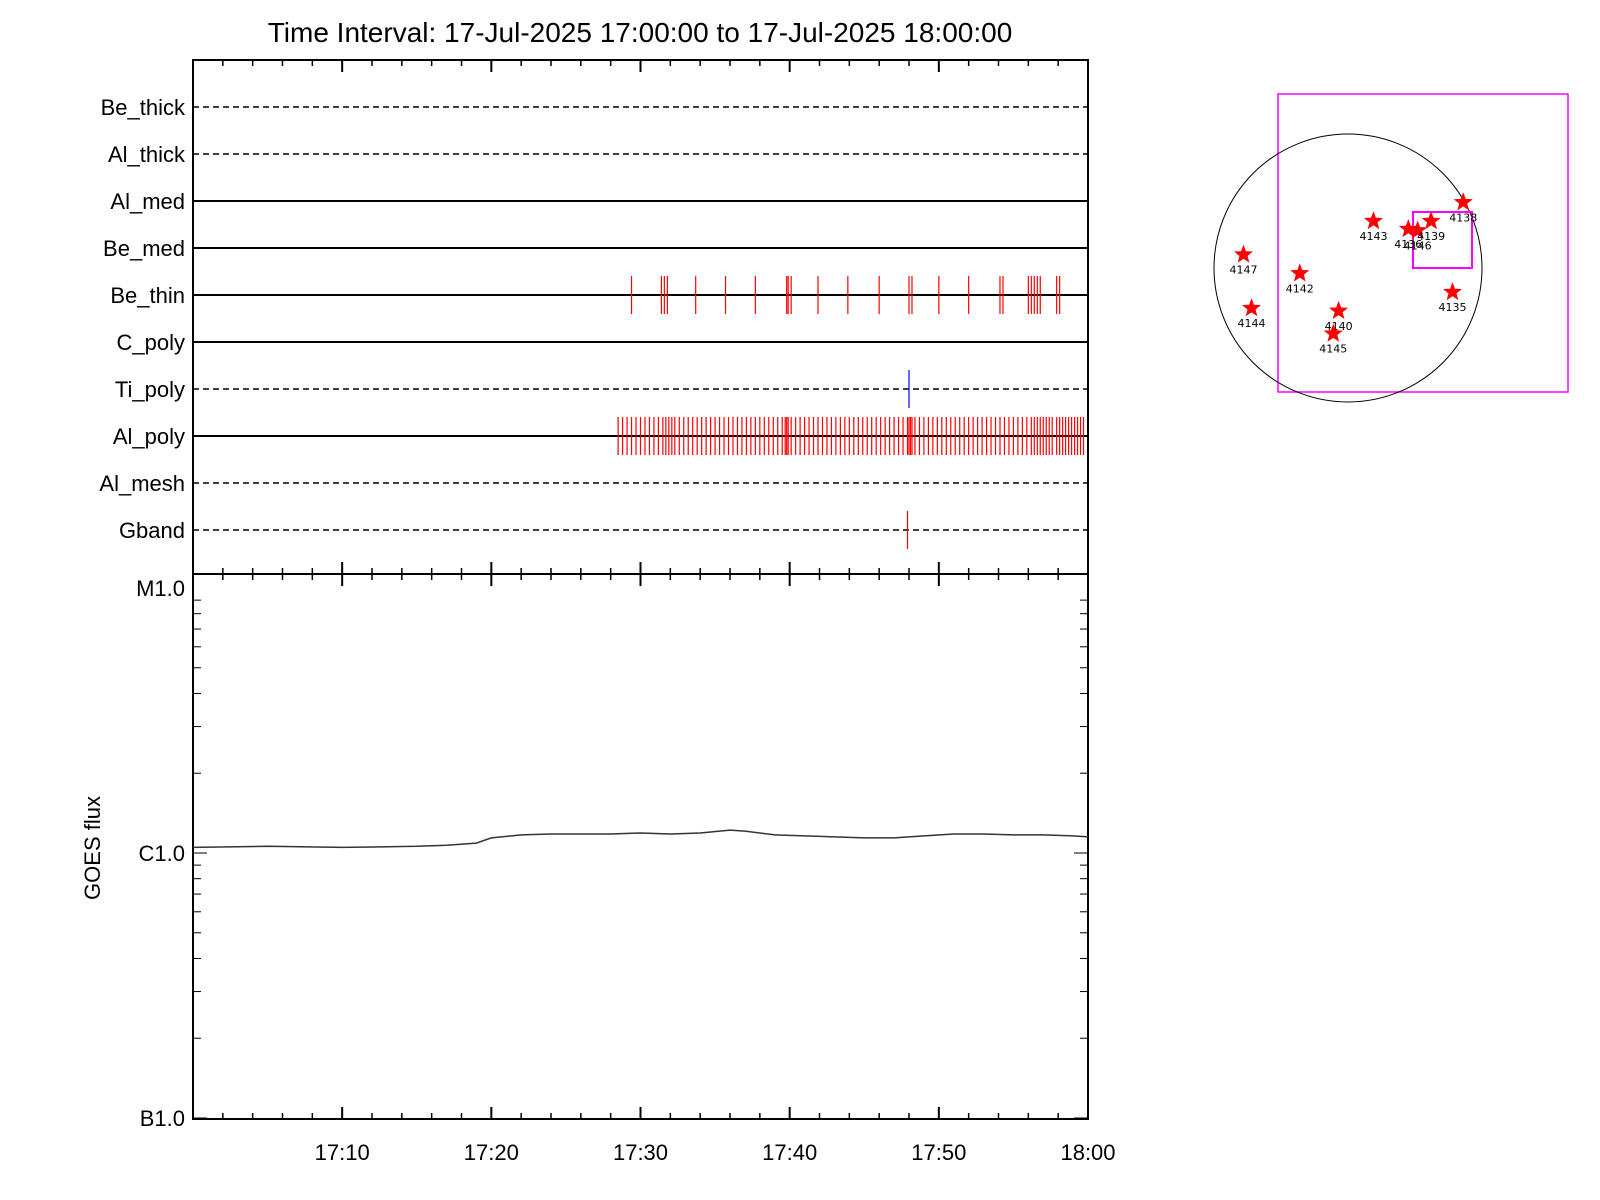  Describe the element at coordinates (147, 154) in the screenshot. I see `channel-label-al-thick: Al_thick` at that location.